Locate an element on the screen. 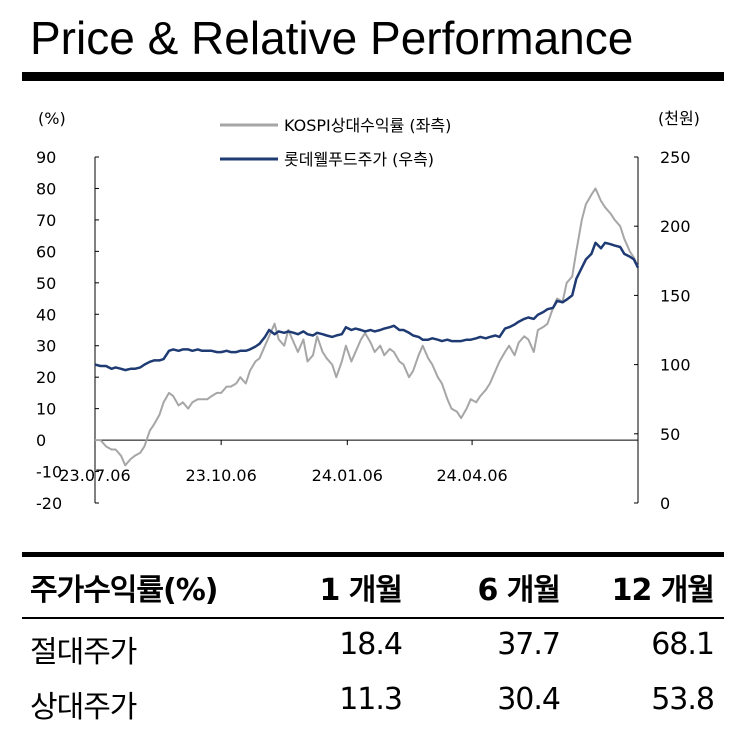  x-tick-label: 23.10.06 is located at coordinates (221, 475).